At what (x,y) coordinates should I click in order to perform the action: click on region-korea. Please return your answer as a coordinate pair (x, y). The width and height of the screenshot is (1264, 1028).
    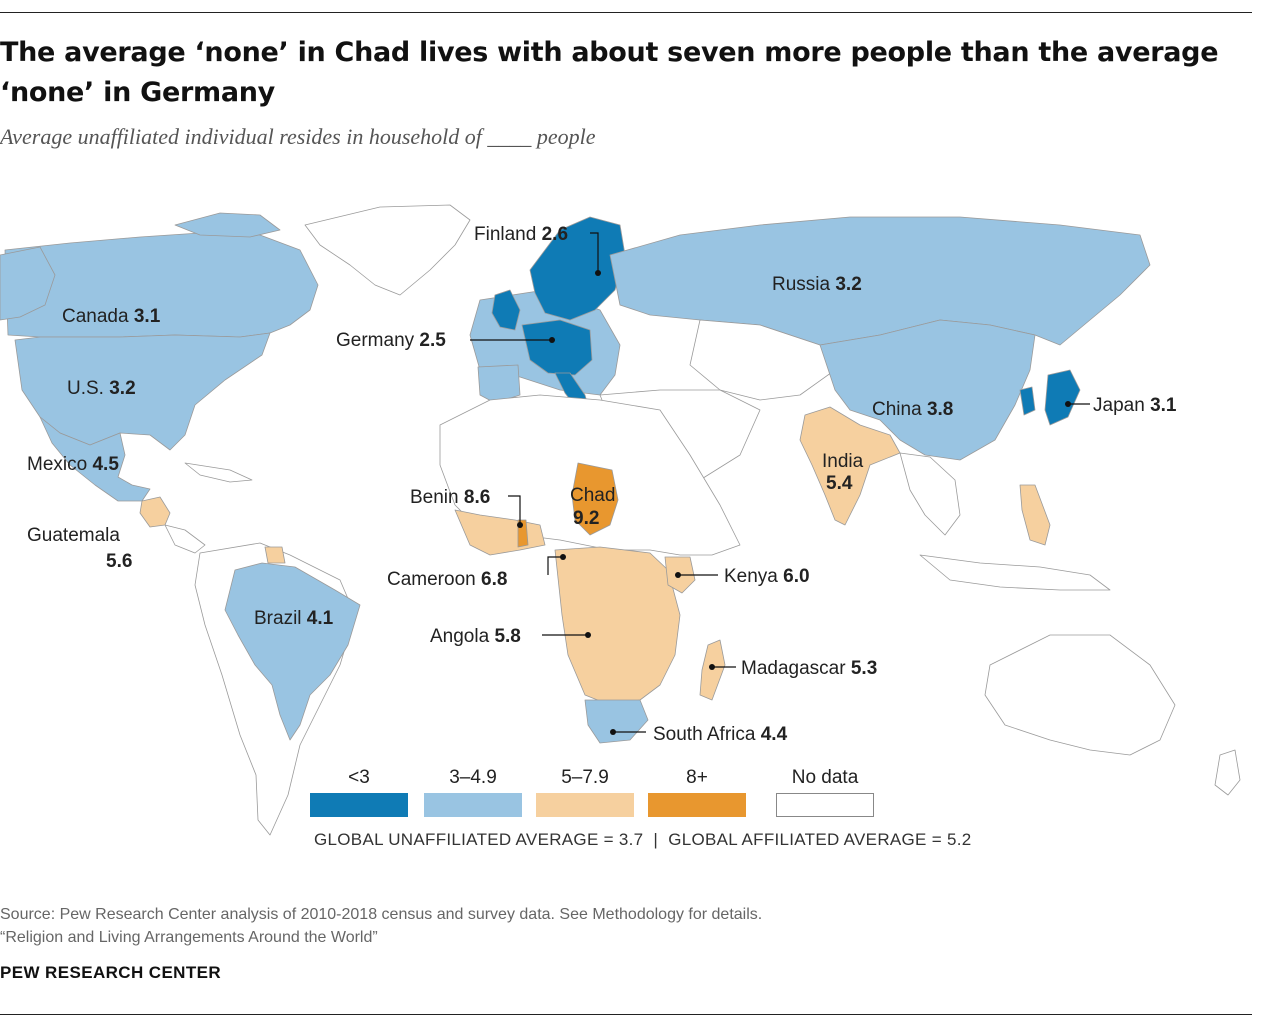
    Looking at the image, I should click on (1027, 401).